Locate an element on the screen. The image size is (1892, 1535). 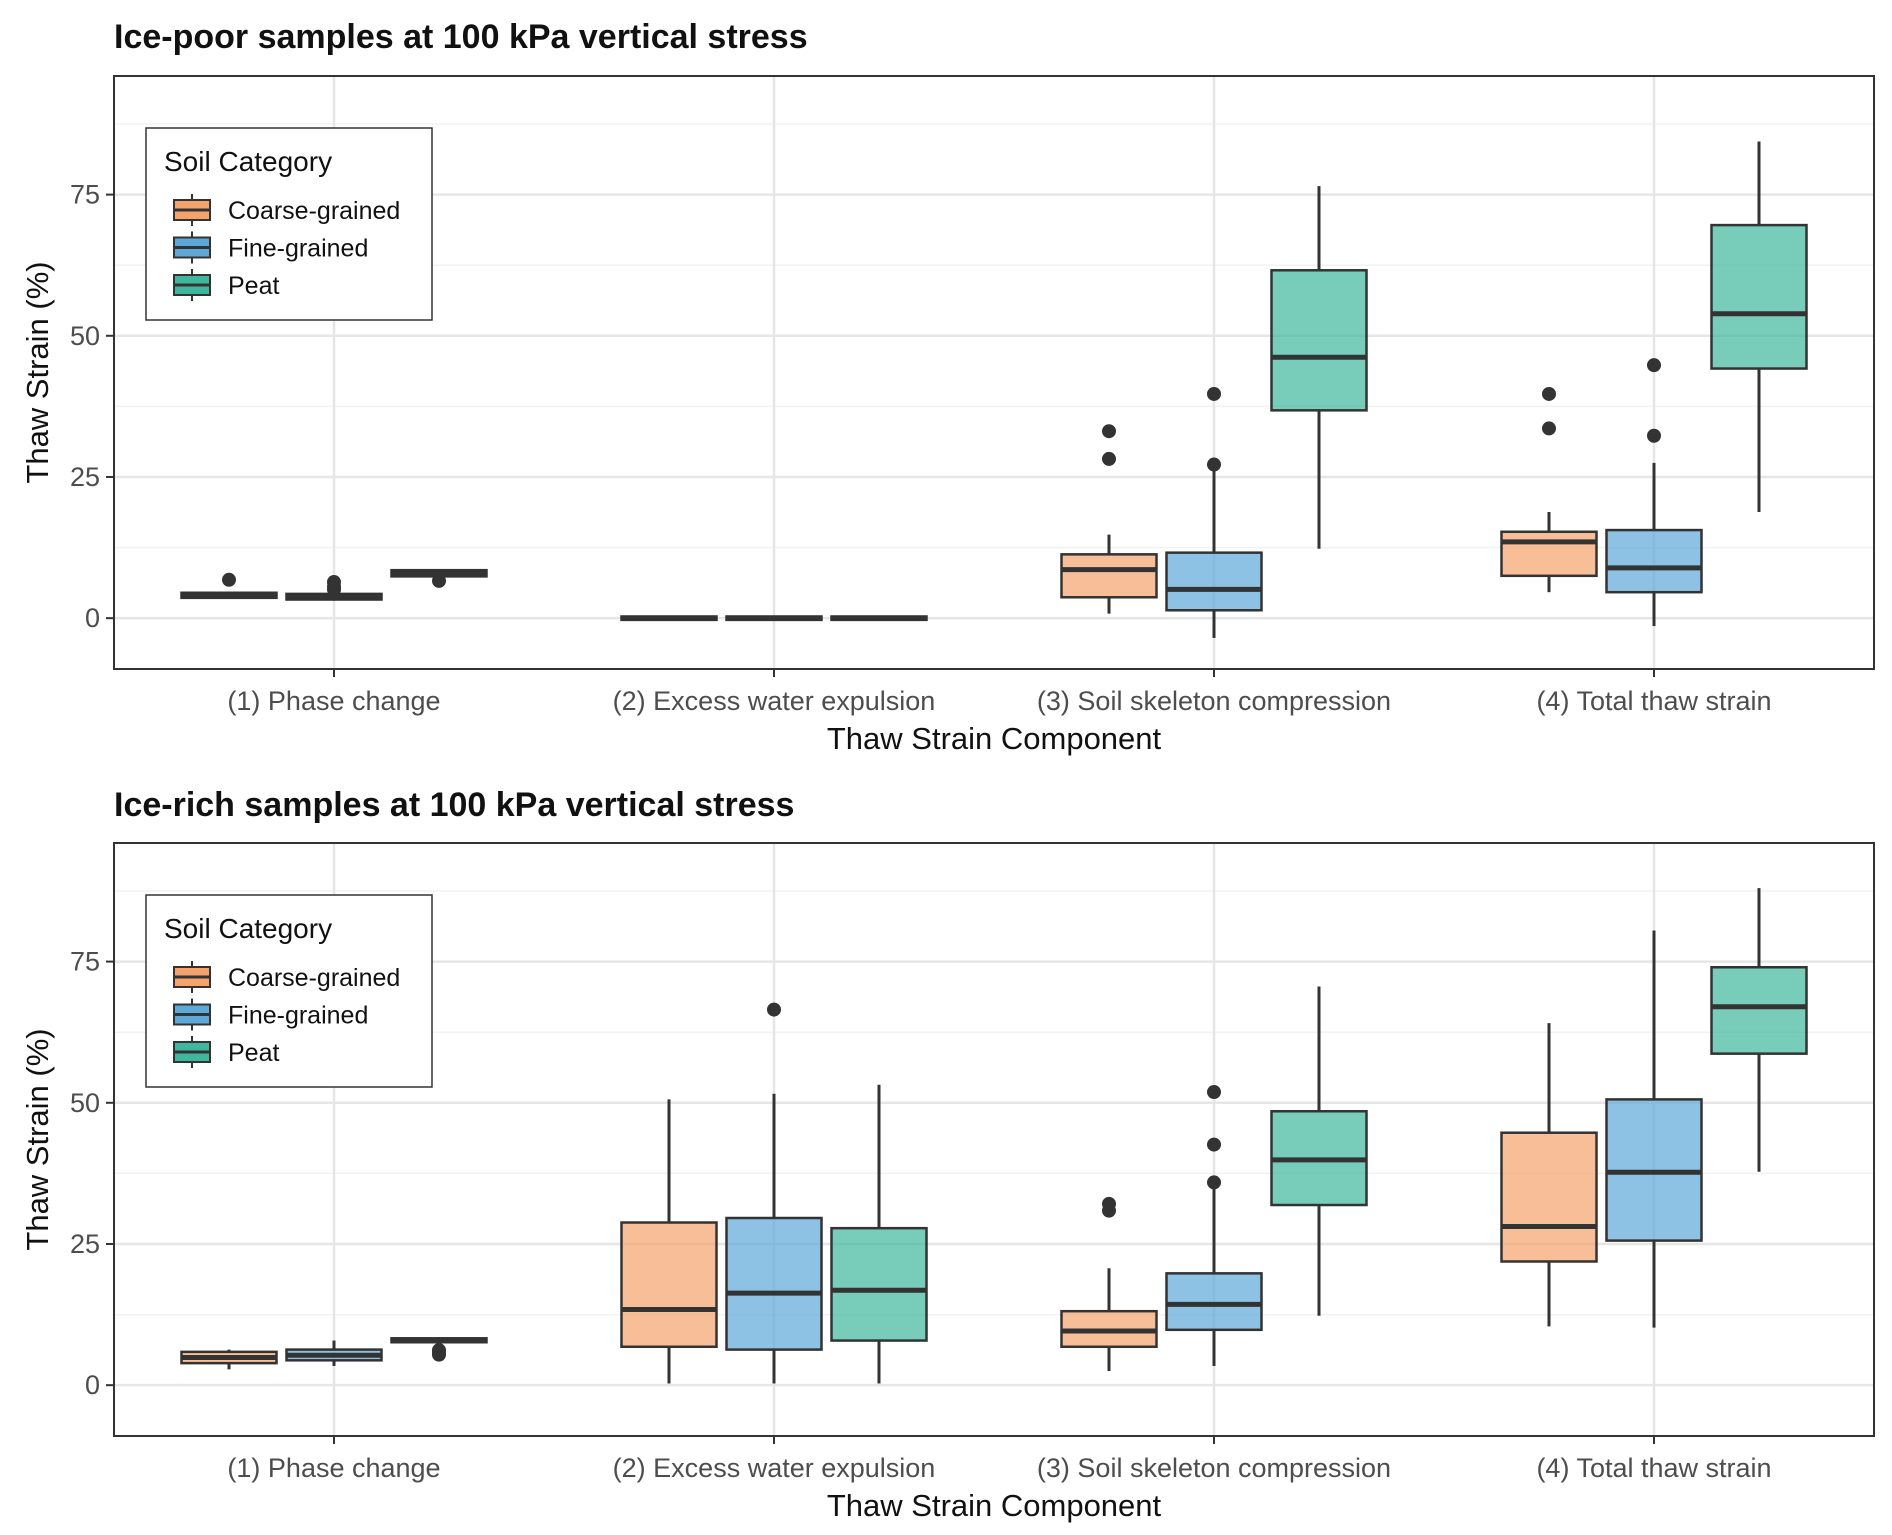
series-coarse-grained is located at coordinates (889, 504).